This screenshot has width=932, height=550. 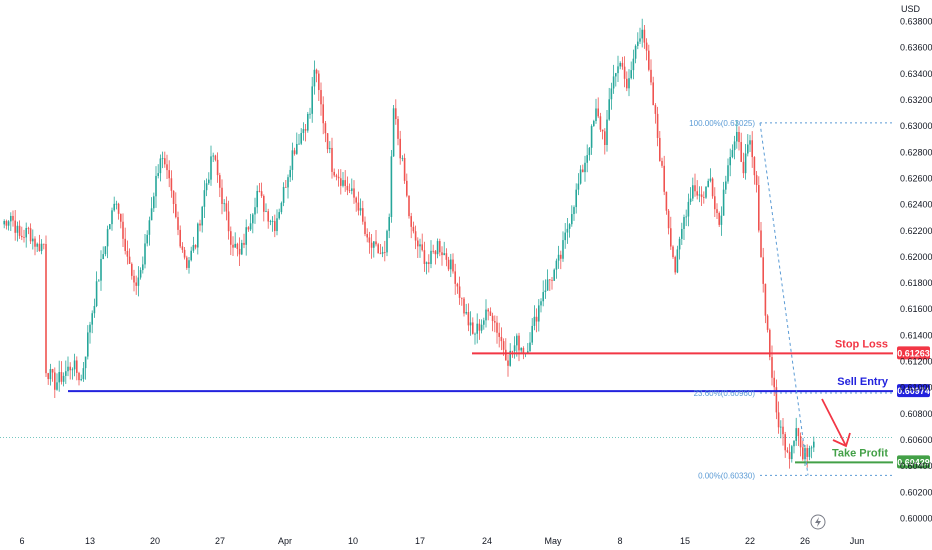 What do you see at coordinates (841, 440) in the screenshot?
I see `target-arrow-head` at bounding box center [841, 440].